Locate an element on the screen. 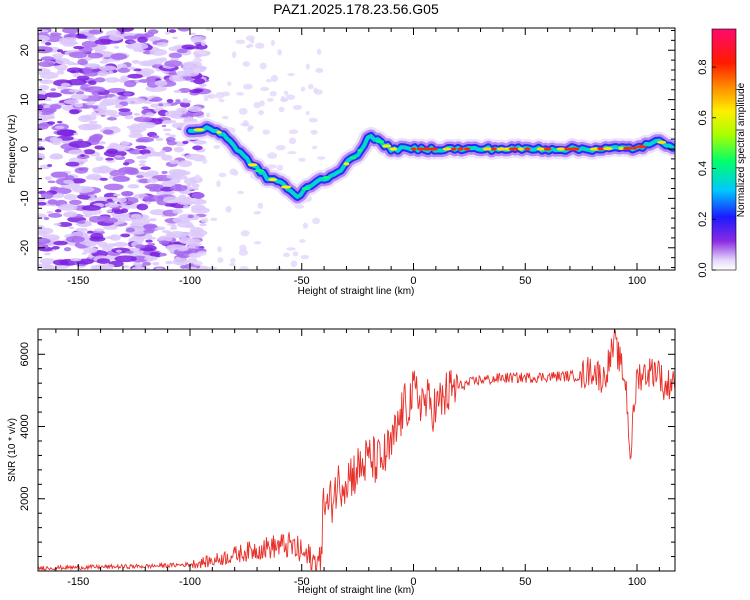 This screenshot has width=750, height=600. snr-x-tick-label: -50 is located at coordinates (302, 582).